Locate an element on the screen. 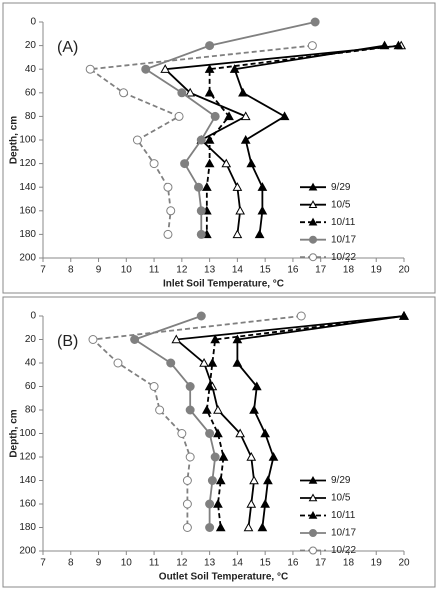 The width and height of the screenshot is (439, 590). y-tick-label: 40 is located at coordinates (31, 363).